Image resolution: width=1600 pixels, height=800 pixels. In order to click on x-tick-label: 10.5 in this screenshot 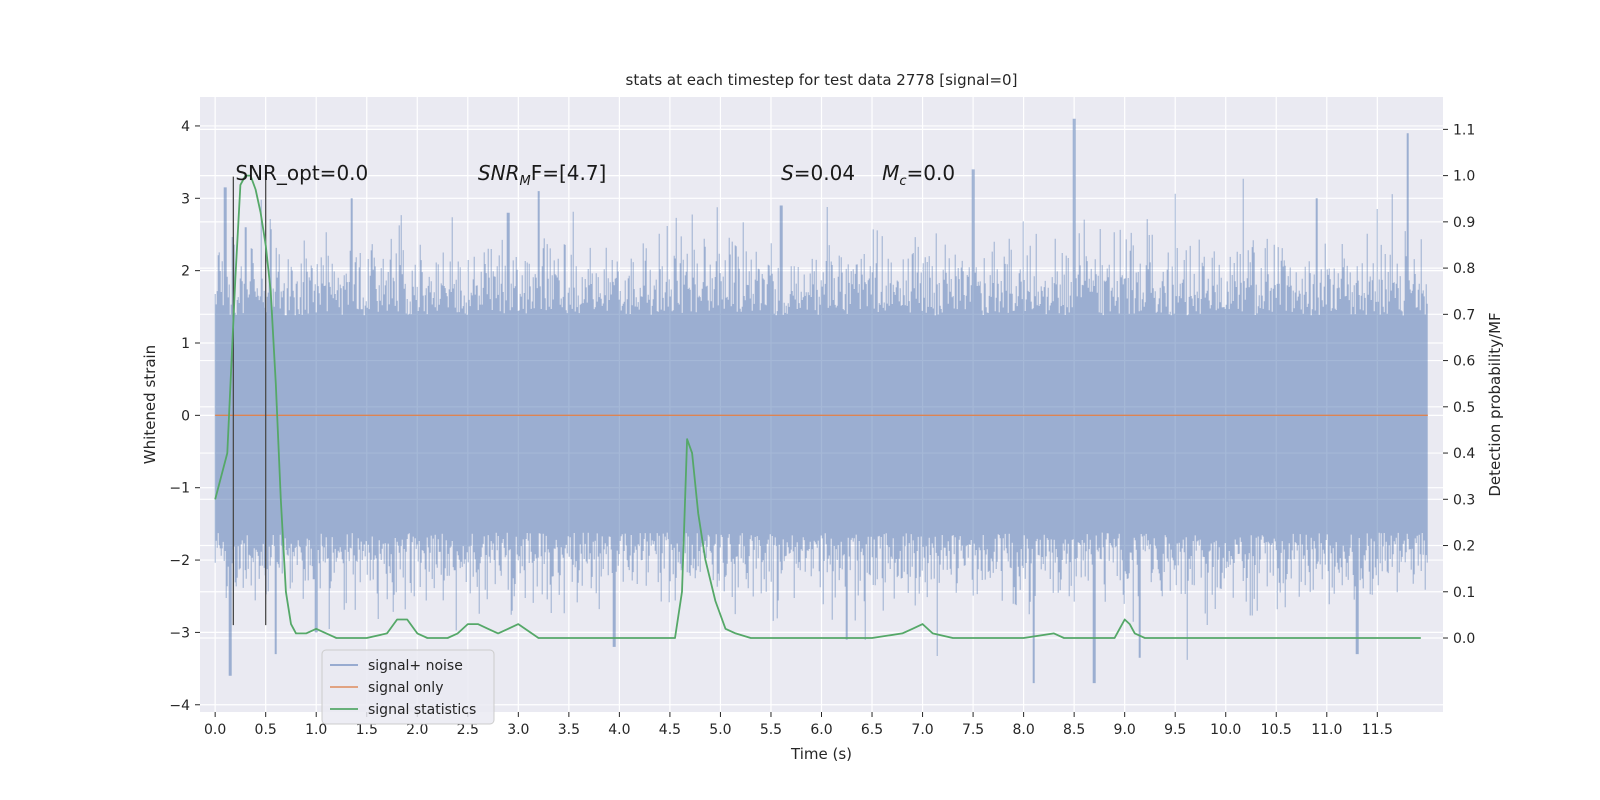, I will do `click(1276, 730)`.